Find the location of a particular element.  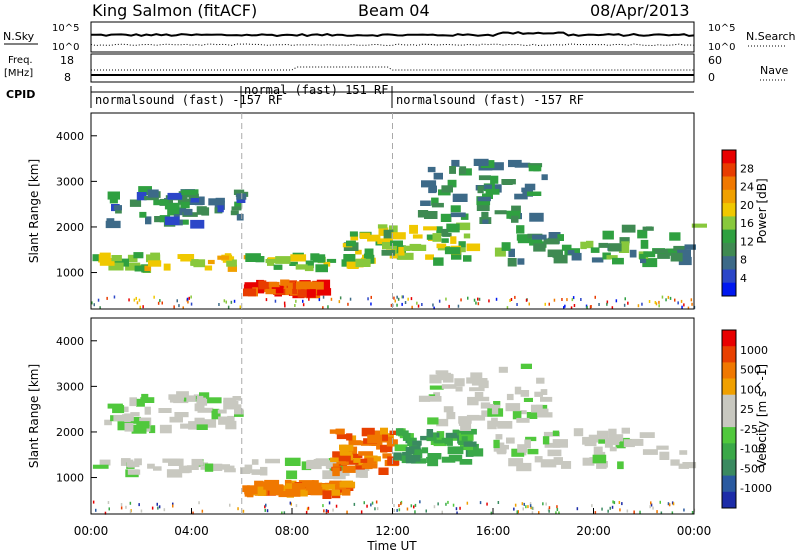

y-tick-label: 4000 is located at coordinates (70, 341).